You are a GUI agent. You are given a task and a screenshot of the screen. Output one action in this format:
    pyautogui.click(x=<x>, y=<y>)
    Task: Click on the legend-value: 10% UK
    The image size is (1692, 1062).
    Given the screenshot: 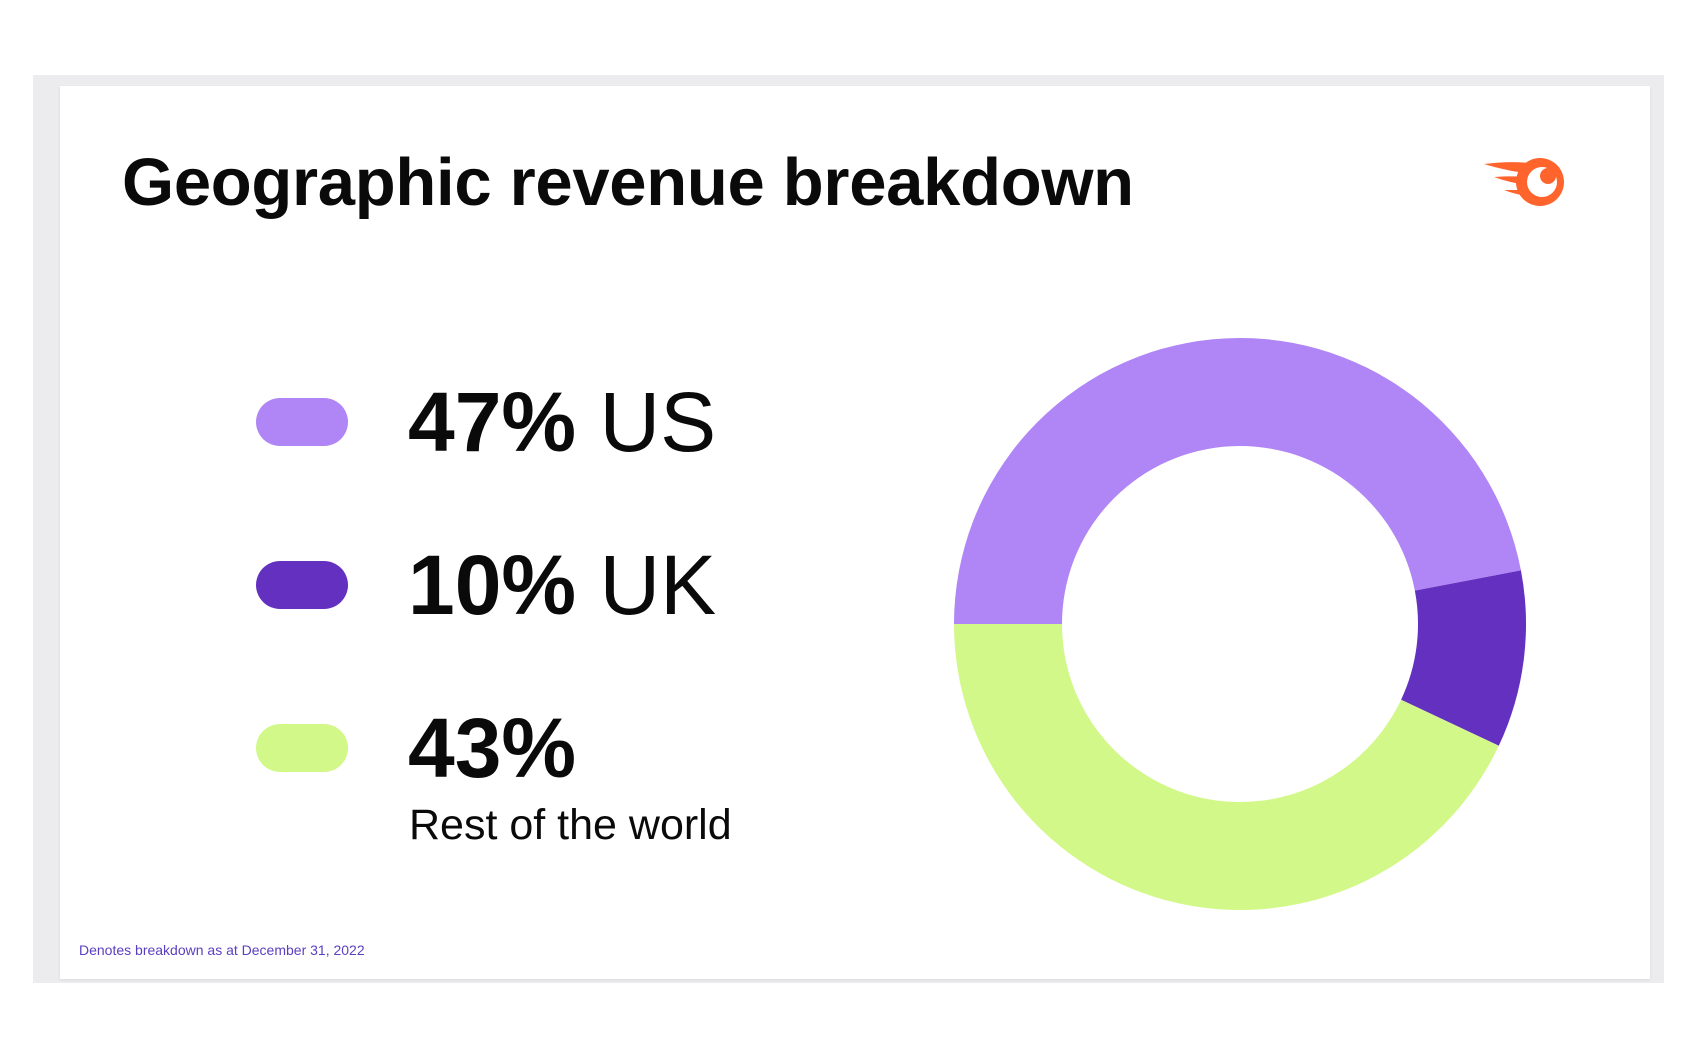 What is the action you would take?
    pyautogui.click(x=562, y=585)
    